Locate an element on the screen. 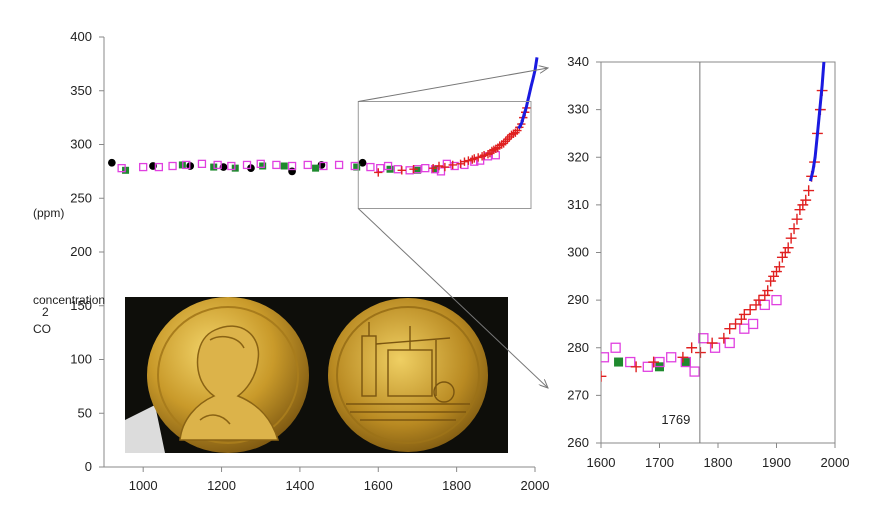  main-y-label-line: 2 is located at coordinates (45, 312).